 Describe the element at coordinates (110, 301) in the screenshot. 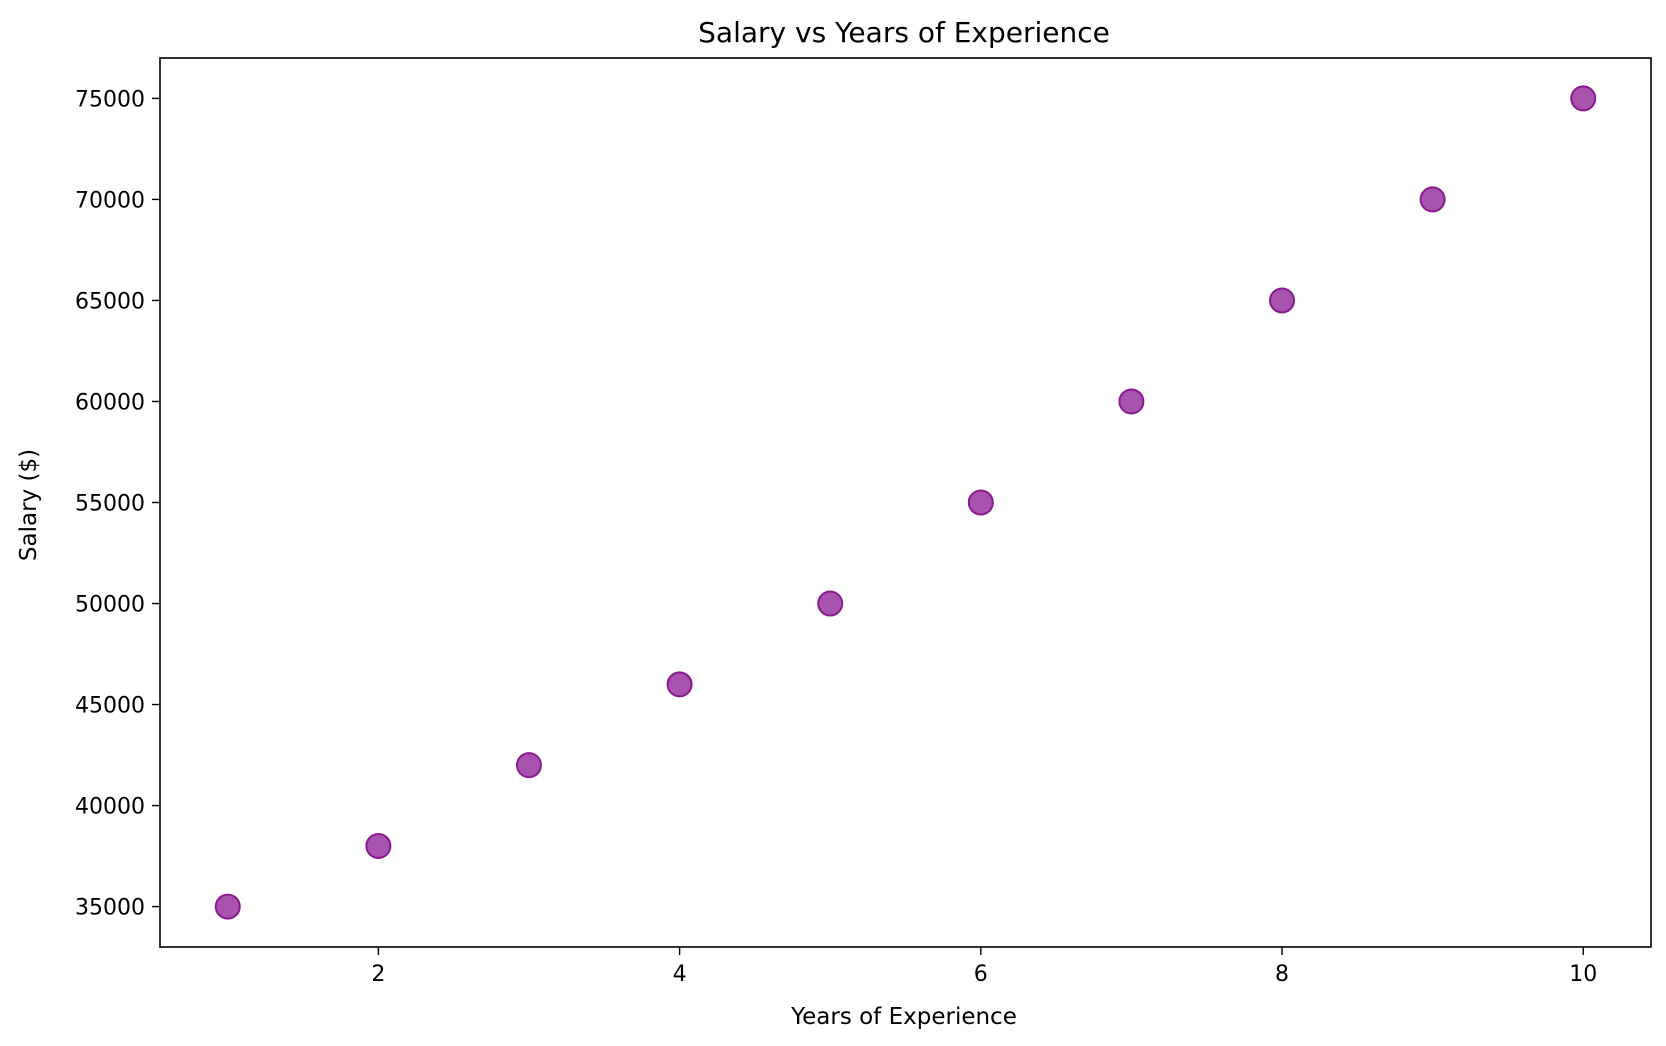

I see `y-tick-label: 65000` at that location.